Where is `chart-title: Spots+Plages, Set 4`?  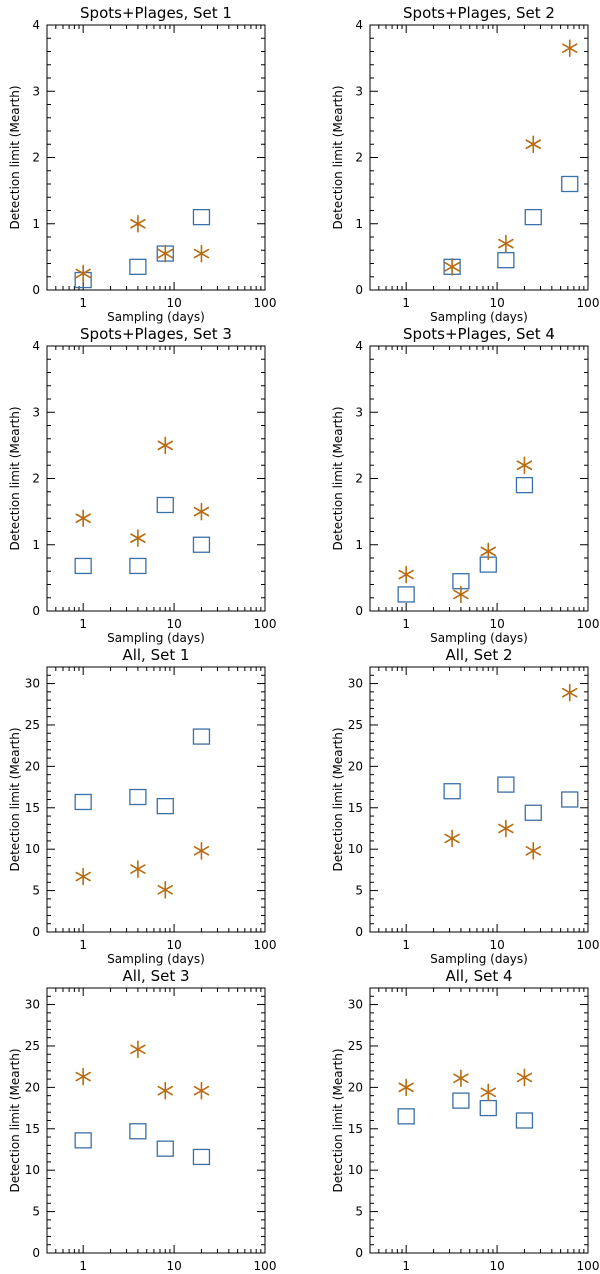 chart-title: Spots+Plages, Set 4 is located at coordinates (479, 334).